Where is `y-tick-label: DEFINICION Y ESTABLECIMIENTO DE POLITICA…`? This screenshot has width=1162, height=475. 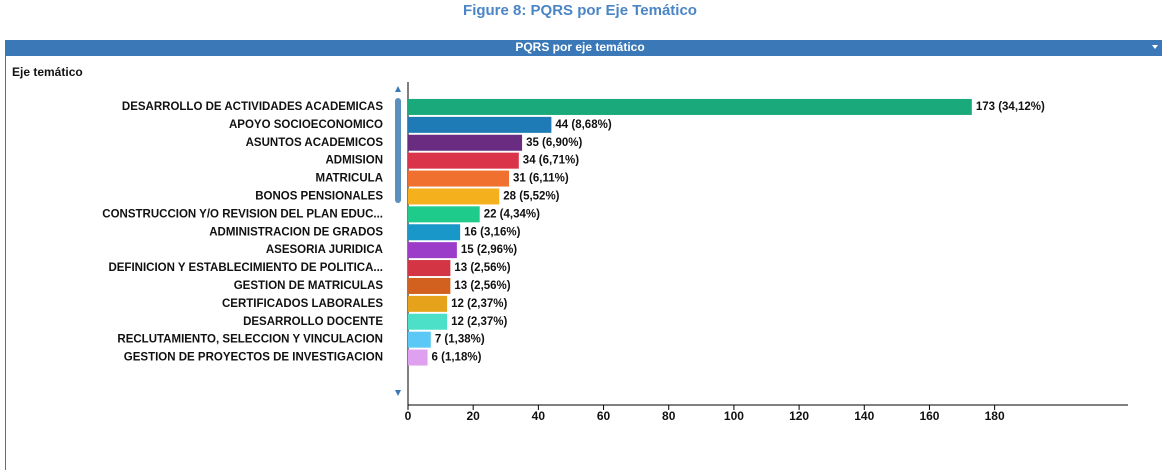 y-tick-label: DEFINICION Y ESTABLECIMIENTO DE POLITICA… is located at coordinates (245, 268).